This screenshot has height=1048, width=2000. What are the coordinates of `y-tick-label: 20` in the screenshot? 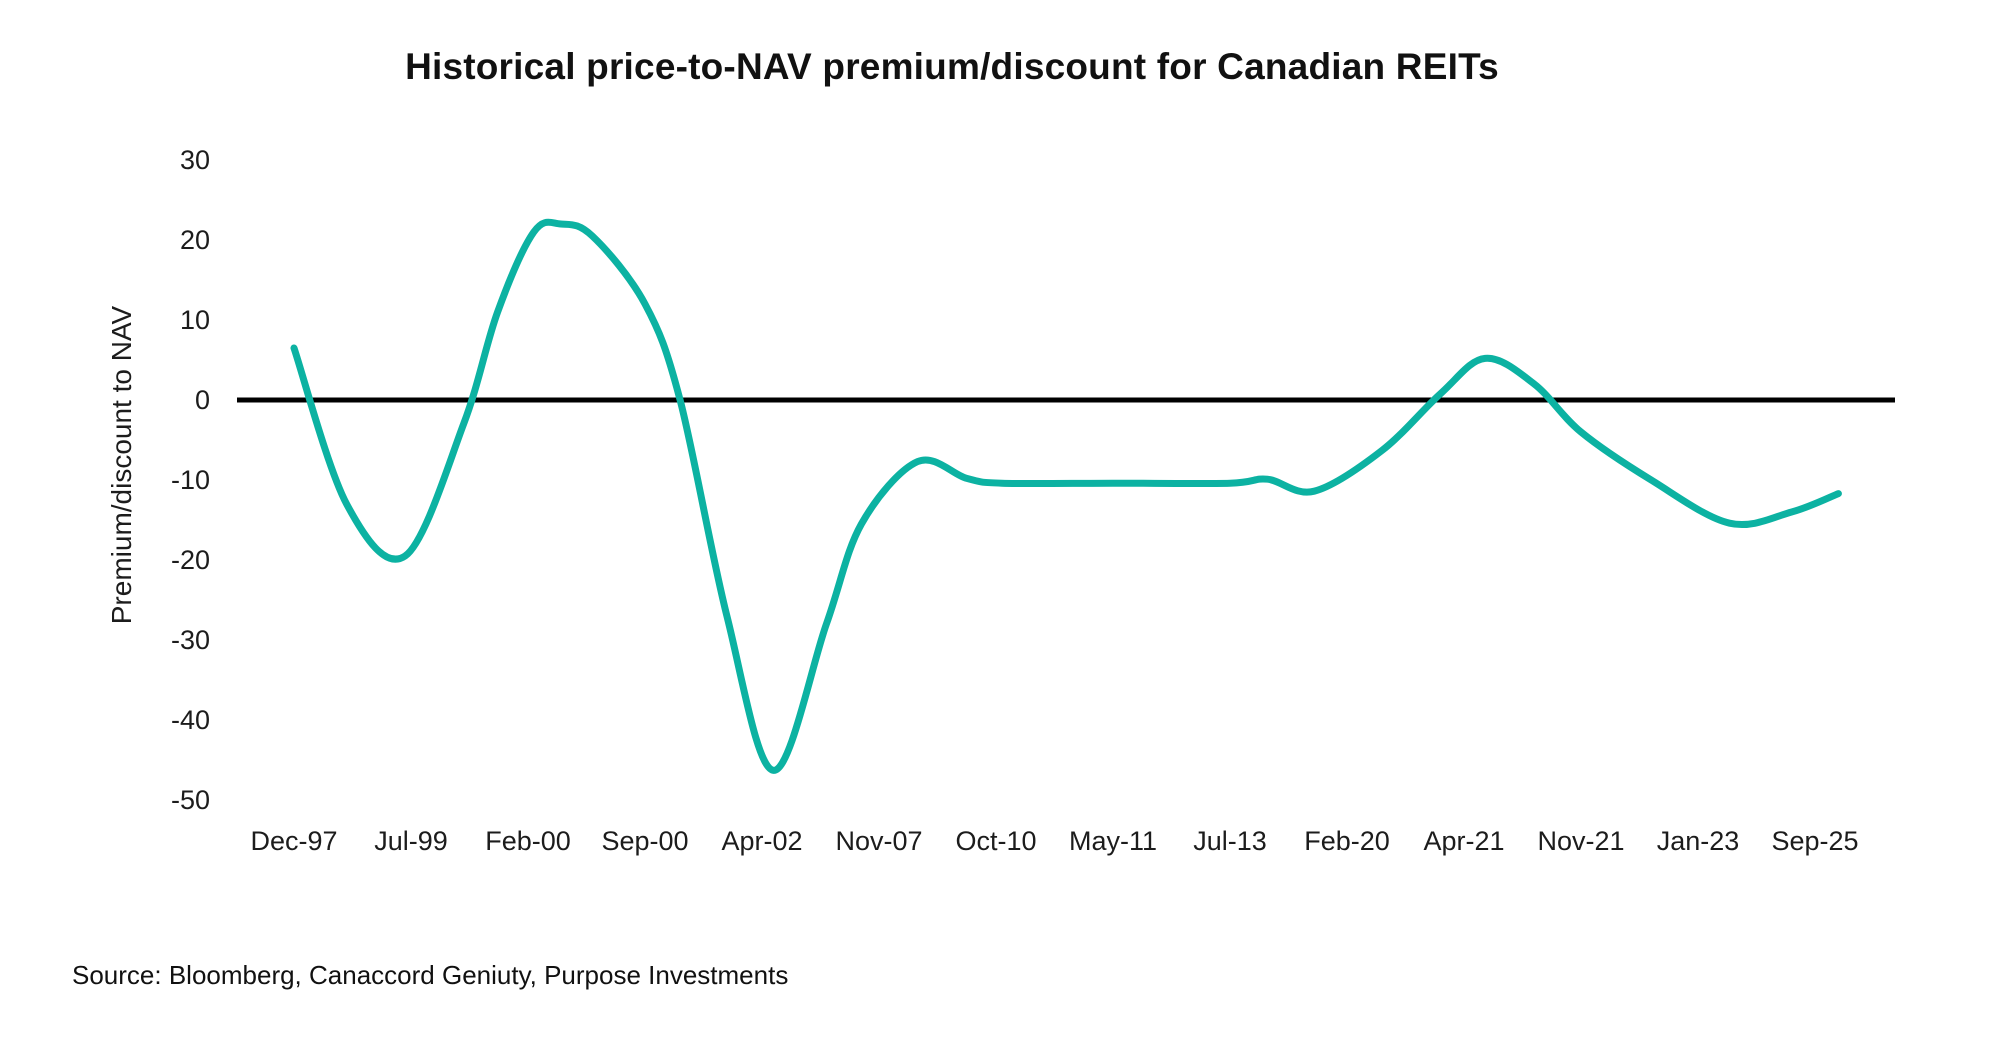 It's located at (194, 240).